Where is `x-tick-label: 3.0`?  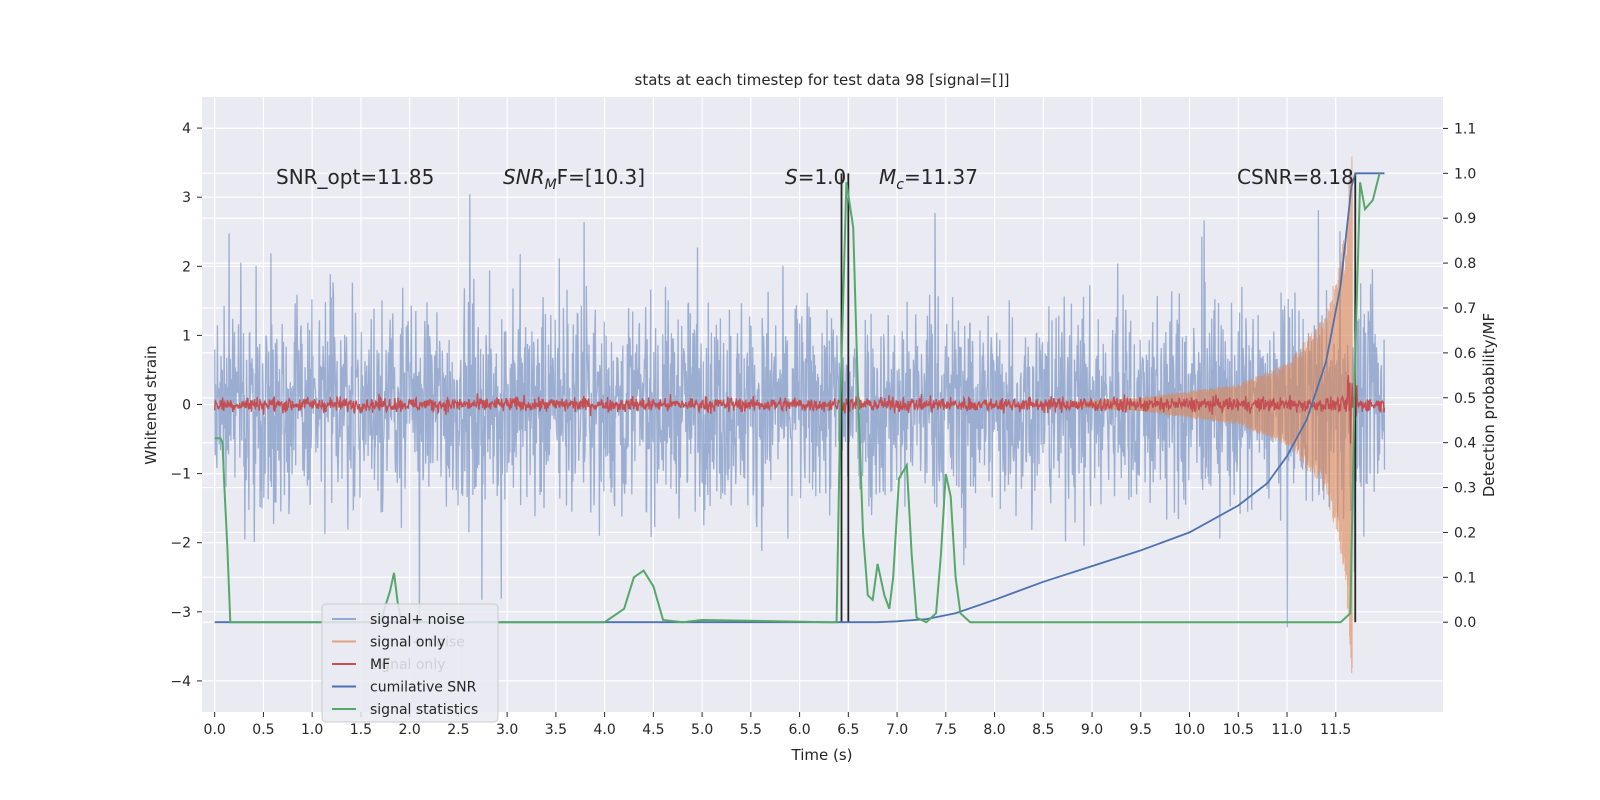 x-tick-label: 3.0 is located at coordinates (507, 730).